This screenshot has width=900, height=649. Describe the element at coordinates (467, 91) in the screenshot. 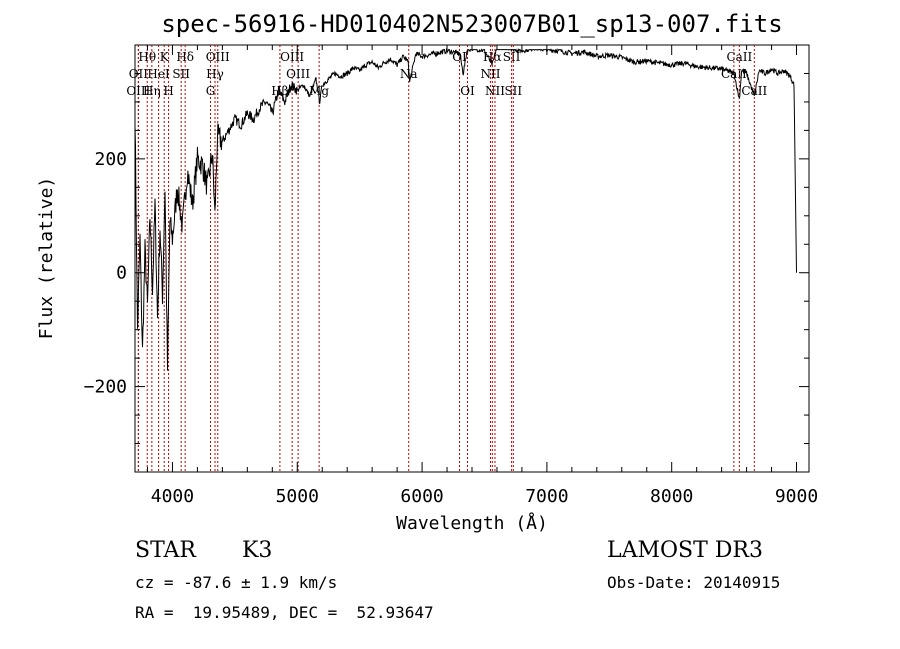

I see `marker-label: OI` at that location.